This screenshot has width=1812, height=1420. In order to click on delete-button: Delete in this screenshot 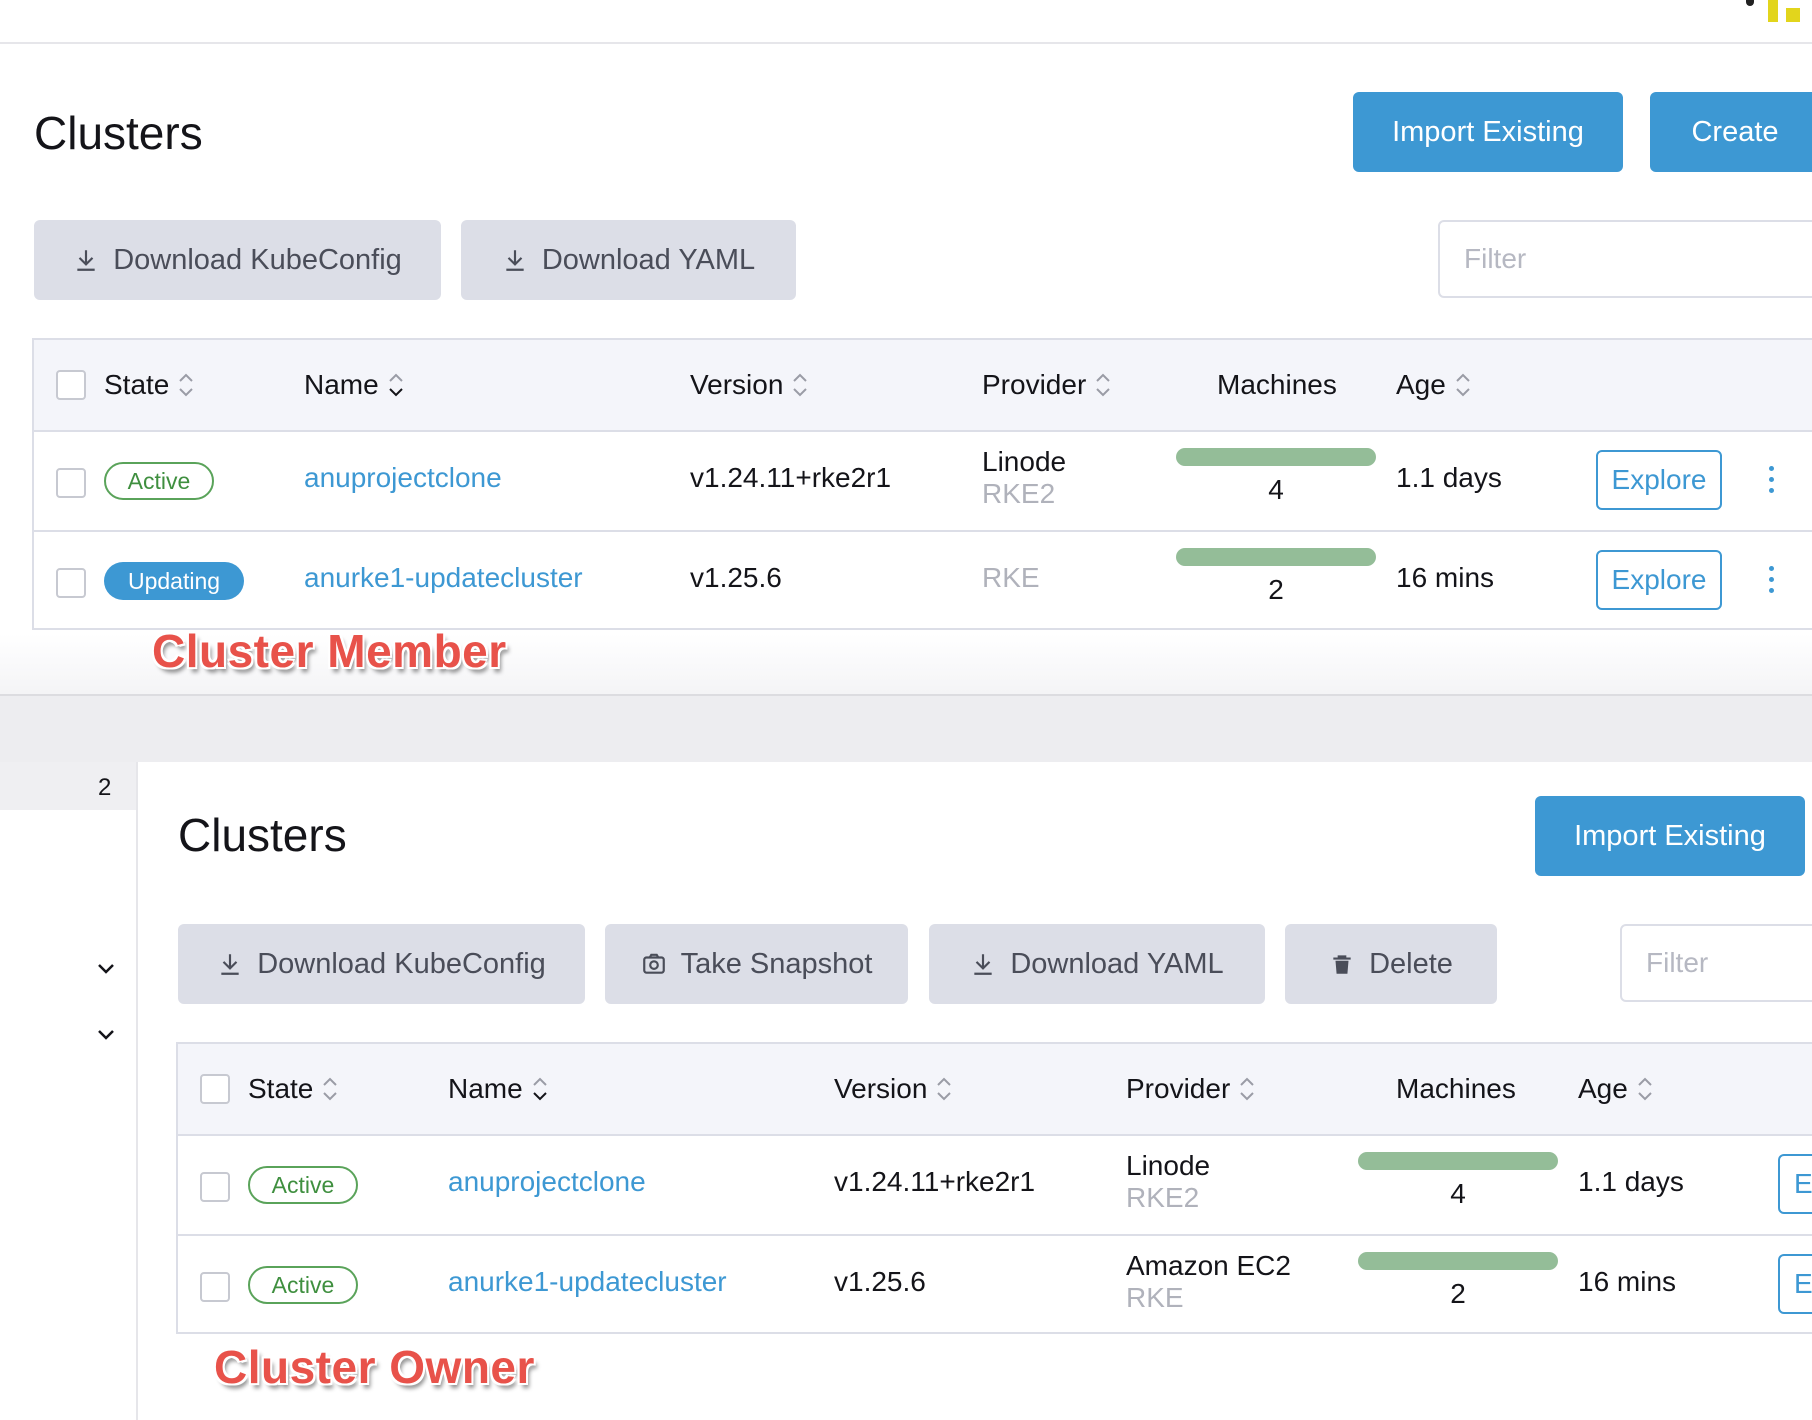, I will do `click(1391, 964)`.